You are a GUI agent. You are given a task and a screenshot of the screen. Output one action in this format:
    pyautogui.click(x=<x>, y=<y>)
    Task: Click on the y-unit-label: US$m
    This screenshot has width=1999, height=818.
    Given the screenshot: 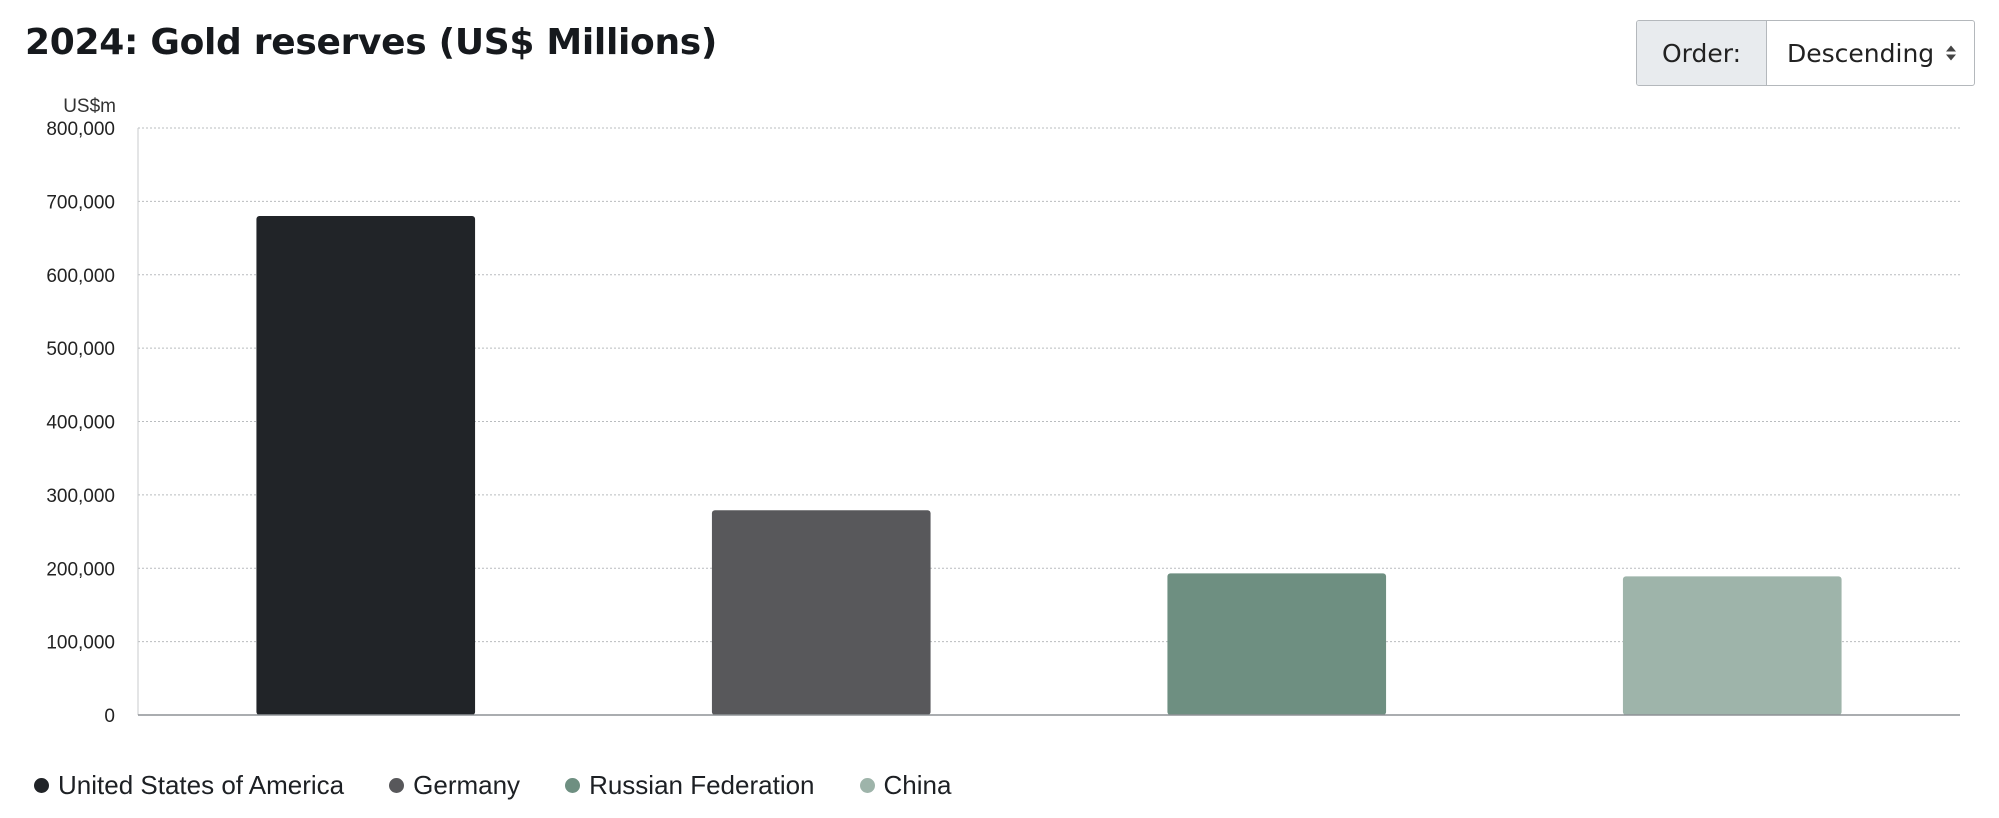 What is the action you would take?
    pyautogui.click(x=89, y=106)
    